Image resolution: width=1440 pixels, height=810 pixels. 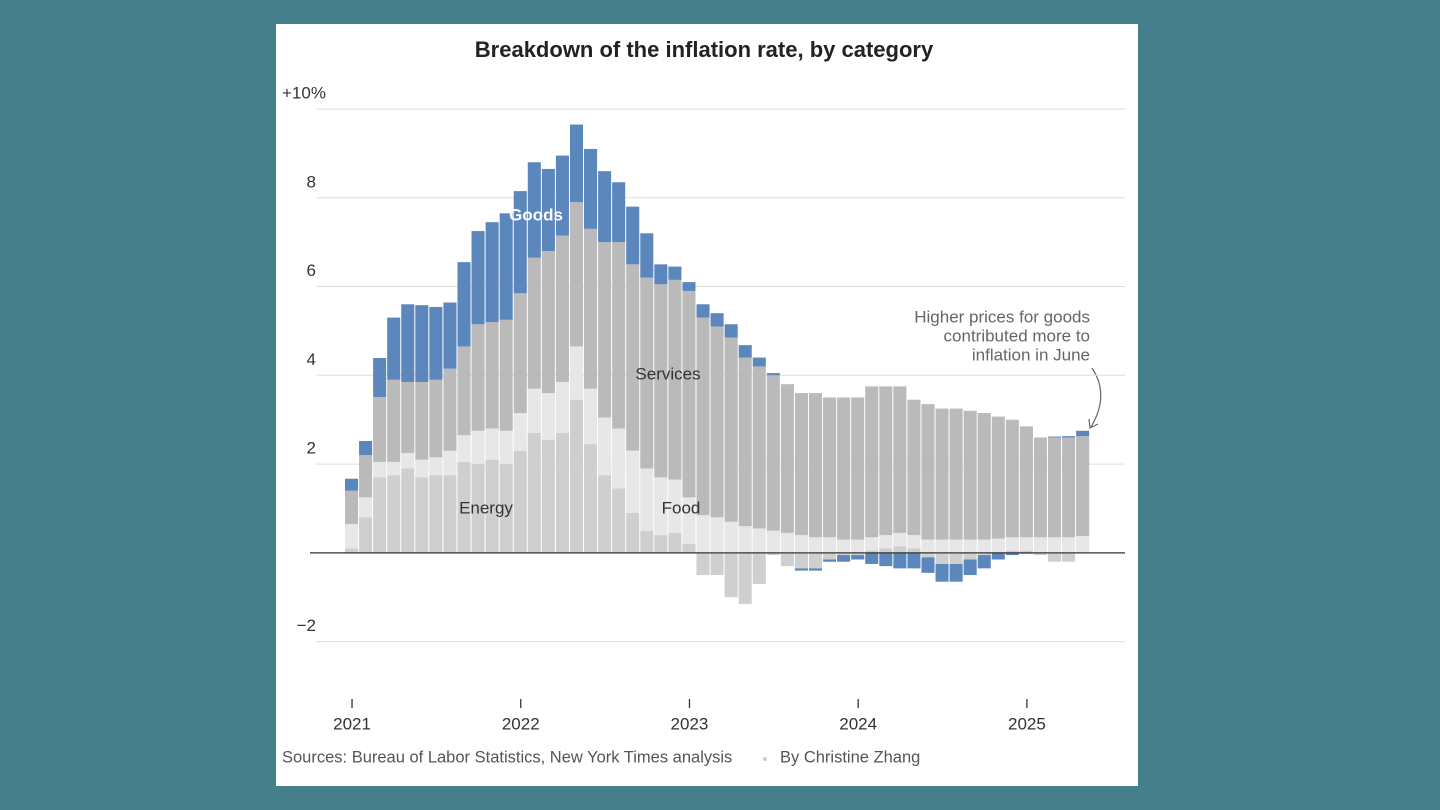 I want to click on series-label: Food, so click(x=681, y=507).